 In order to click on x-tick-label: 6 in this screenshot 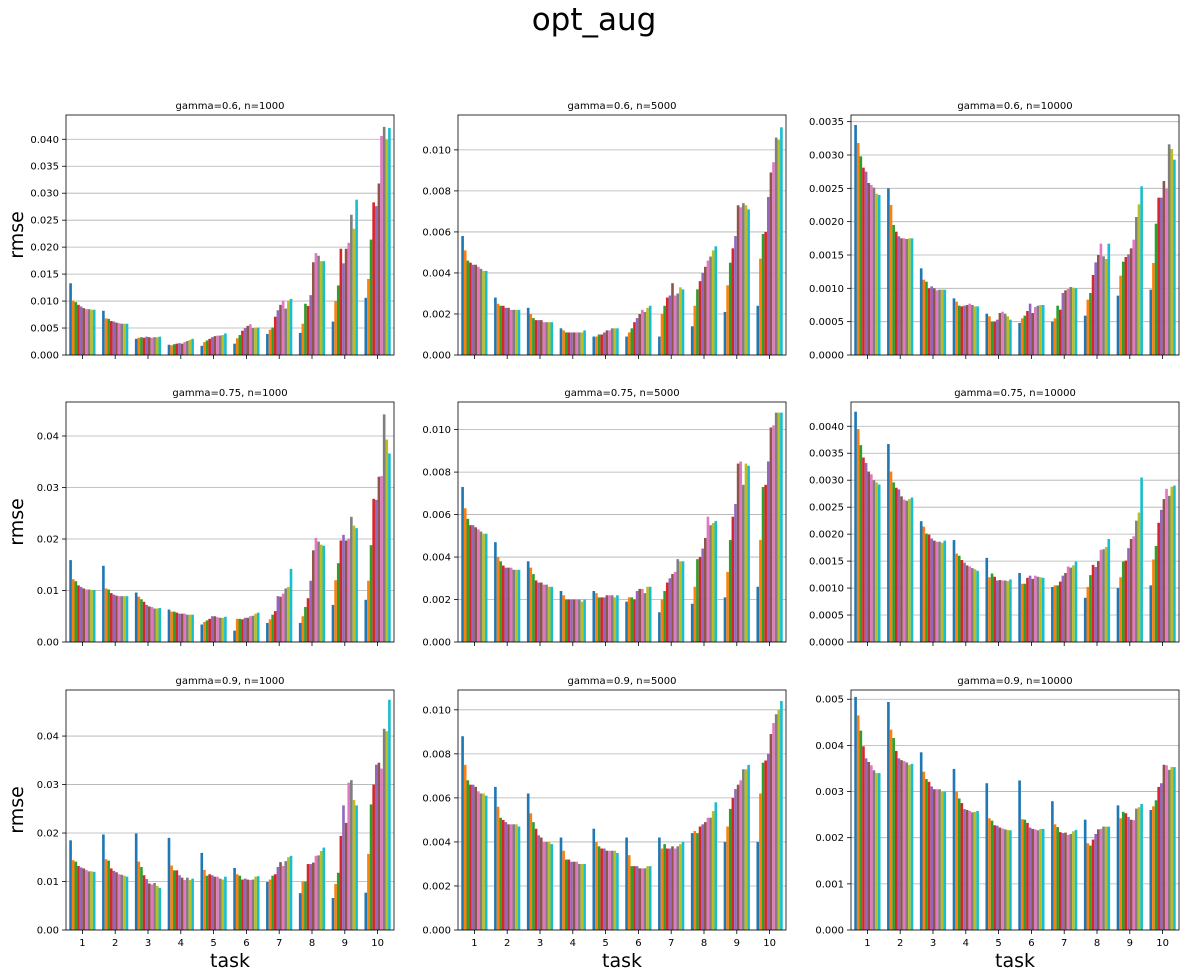, I will do `click(246, 943)`.